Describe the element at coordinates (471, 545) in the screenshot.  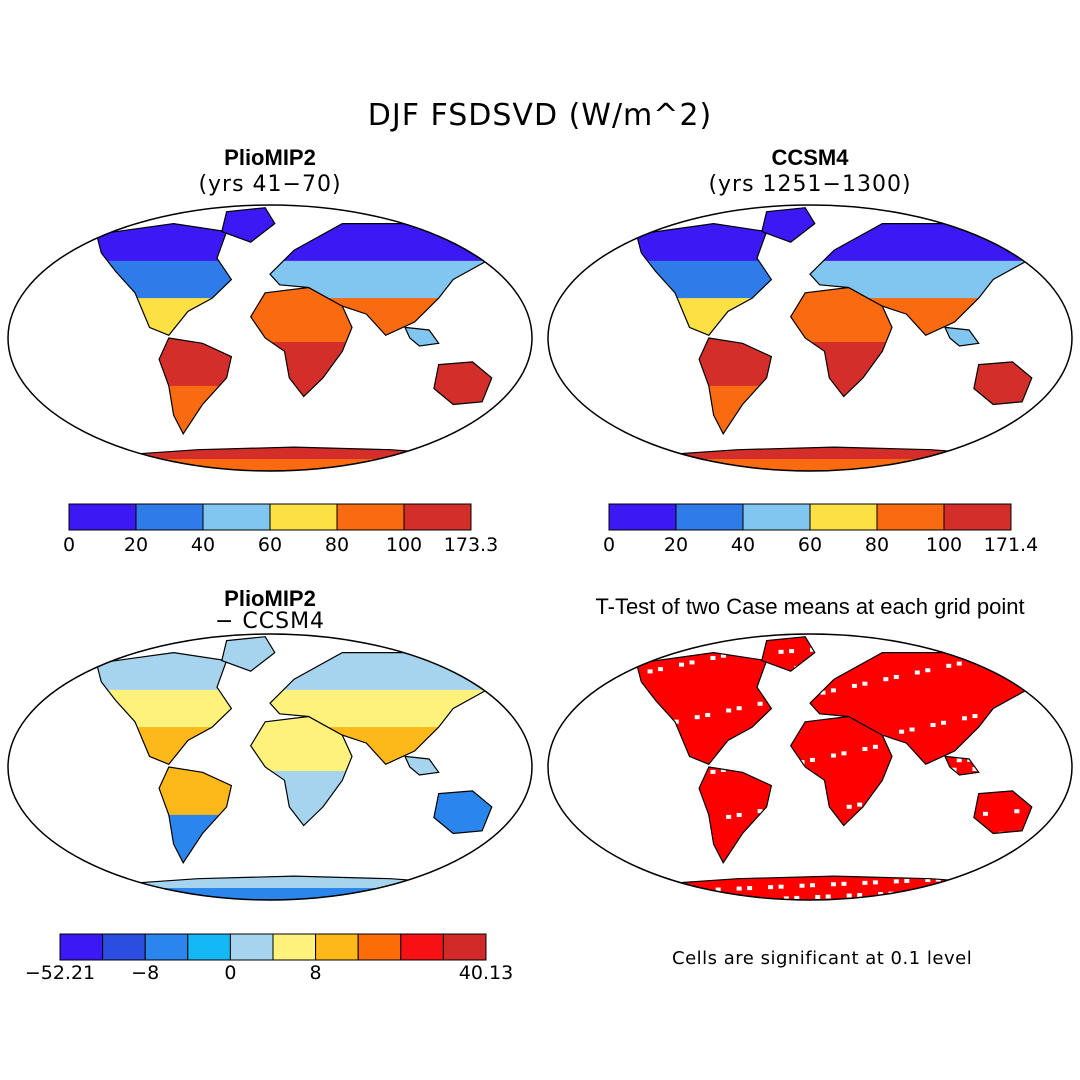
I see `colorbar-tick-label: 173.3` at that location.